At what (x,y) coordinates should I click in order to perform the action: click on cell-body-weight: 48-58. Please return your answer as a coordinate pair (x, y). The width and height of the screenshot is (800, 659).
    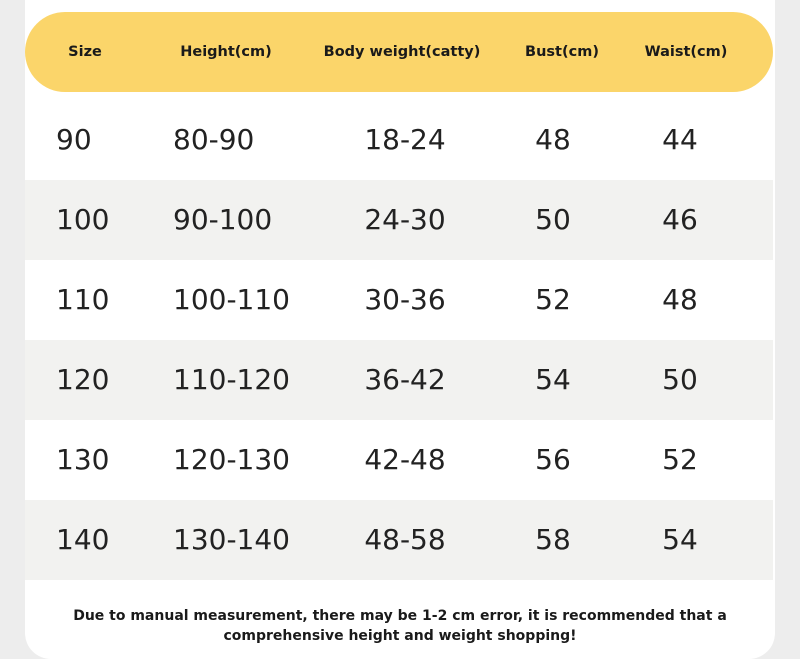
    Looking at the image, I should click on (405, 539).